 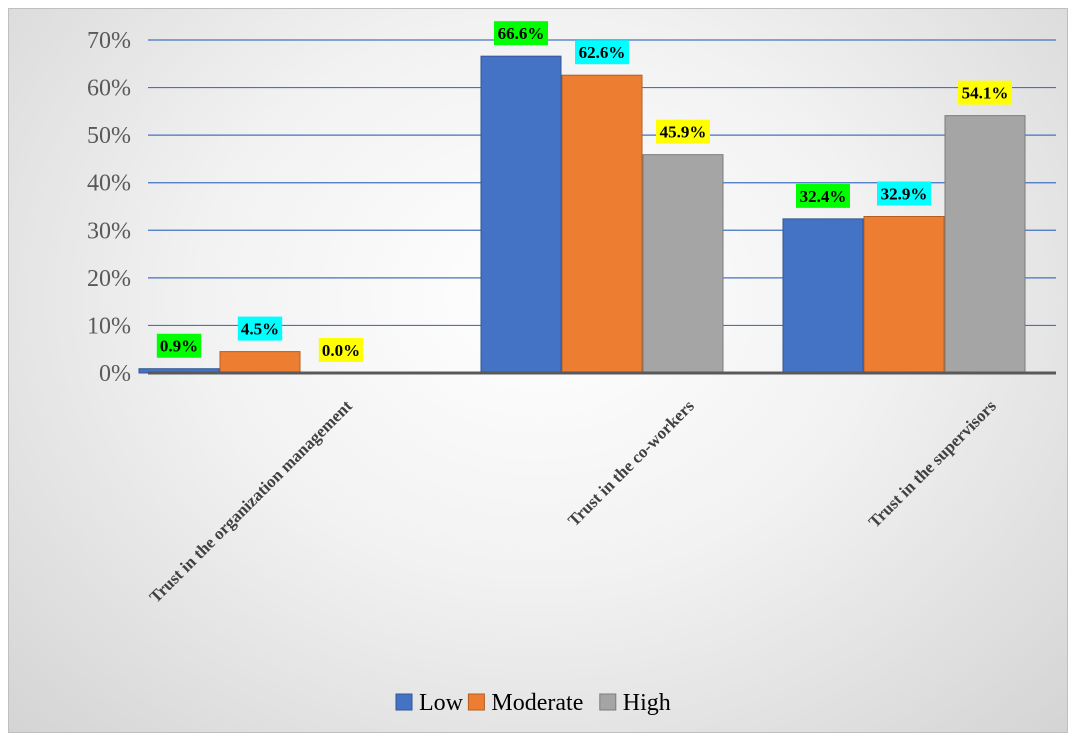 What do you see at coordinates (109, 231) in the screenshot?
I see `y-tick-label: 30%` at bounding box center [109, 231].